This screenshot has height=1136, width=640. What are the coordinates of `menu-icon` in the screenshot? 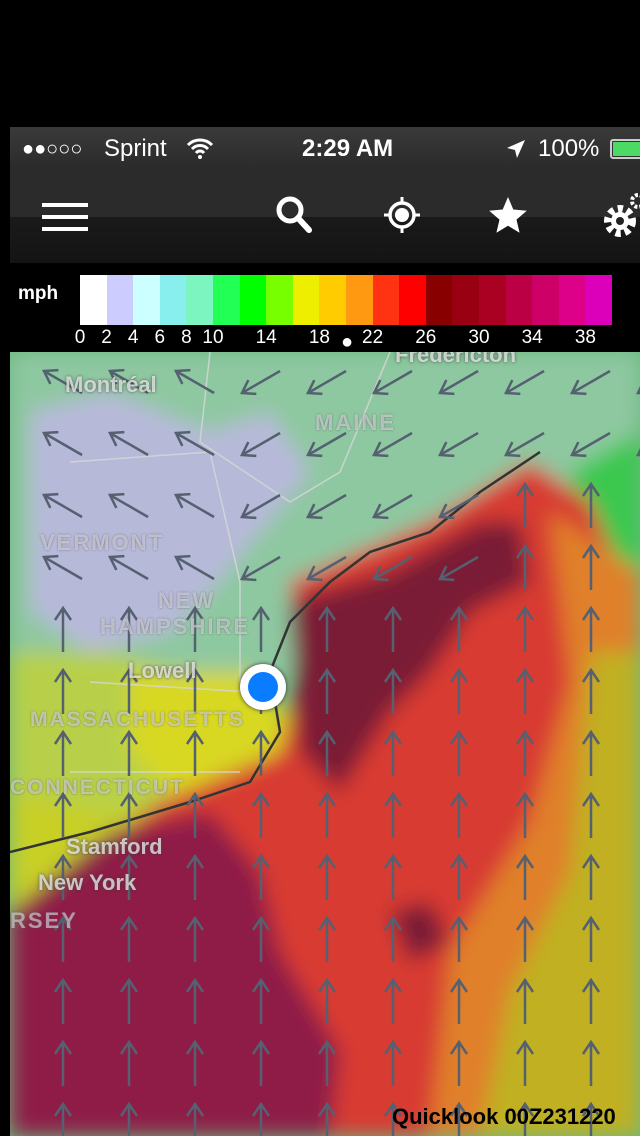 It's located at (66, 217).